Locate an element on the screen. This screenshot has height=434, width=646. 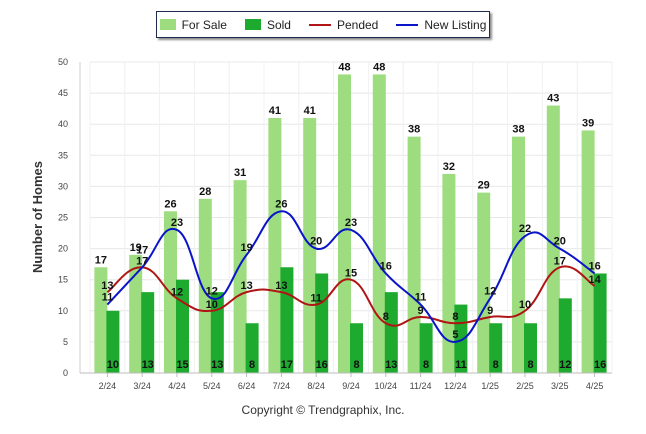
label-pended: 12 is located at coordinates (177, 292).